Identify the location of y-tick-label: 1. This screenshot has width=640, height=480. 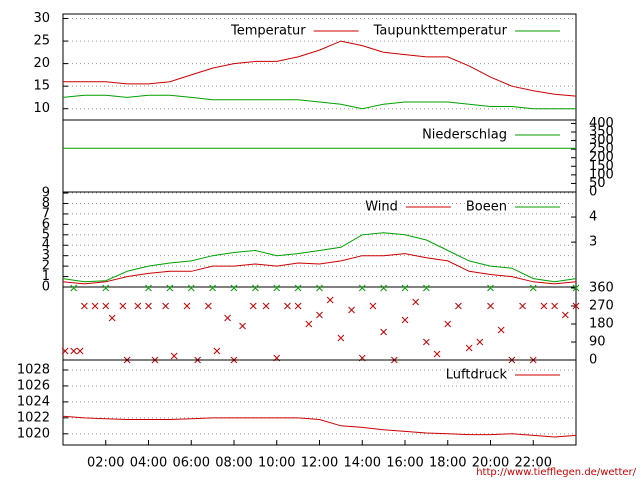
(46, 276).